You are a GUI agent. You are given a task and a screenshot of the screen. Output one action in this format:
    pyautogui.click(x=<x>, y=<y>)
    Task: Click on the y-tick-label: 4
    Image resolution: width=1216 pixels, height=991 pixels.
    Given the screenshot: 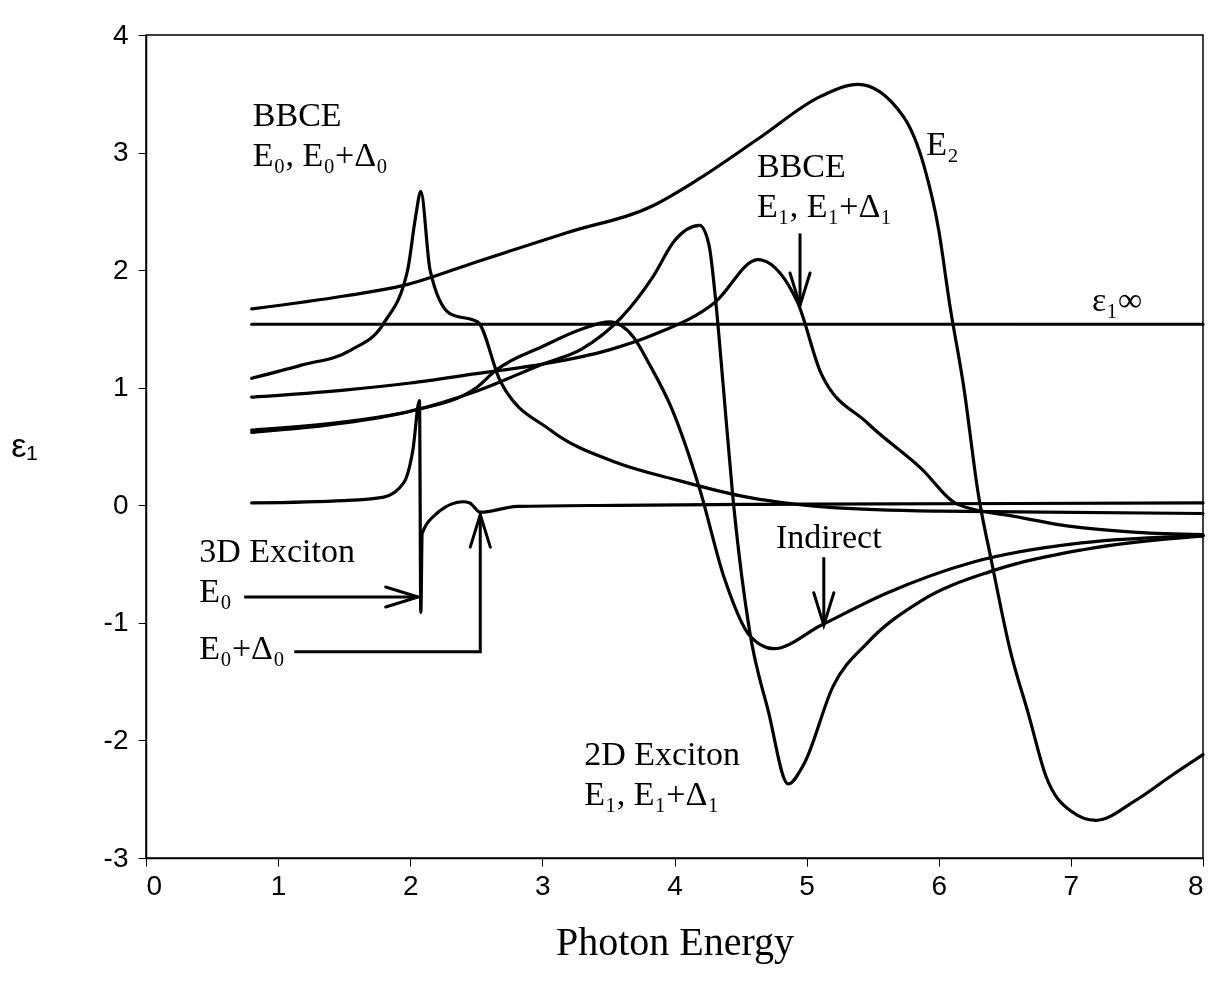 What is the action you would take?
    pyautogui.click(x=120, y=34)
    